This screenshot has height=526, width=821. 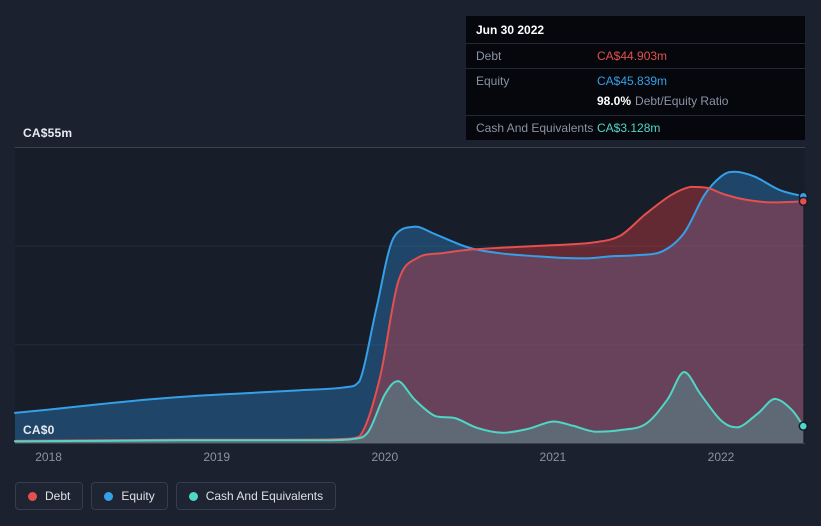 I want to click on cash-and-equivalents-end-marker, so click(x=803, y=426).